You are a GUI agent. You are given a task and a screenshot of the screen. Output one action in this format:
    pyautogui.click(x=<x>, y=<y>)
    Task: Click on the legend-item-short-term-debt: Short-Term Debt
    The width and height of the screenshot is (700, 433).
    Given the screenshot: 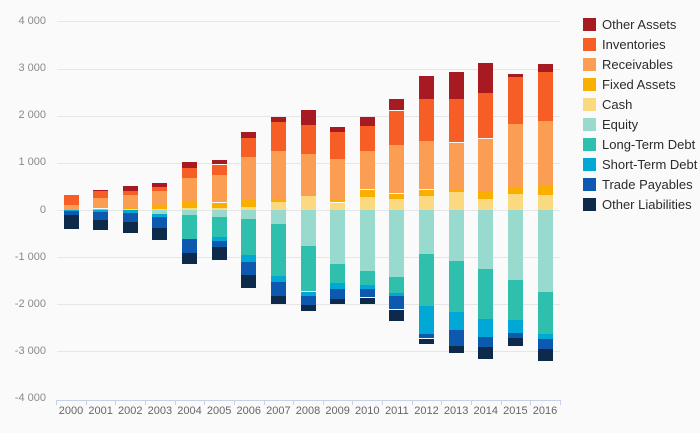 What is the action you would take?
    pyautogui.click(x=640, y=164)
    